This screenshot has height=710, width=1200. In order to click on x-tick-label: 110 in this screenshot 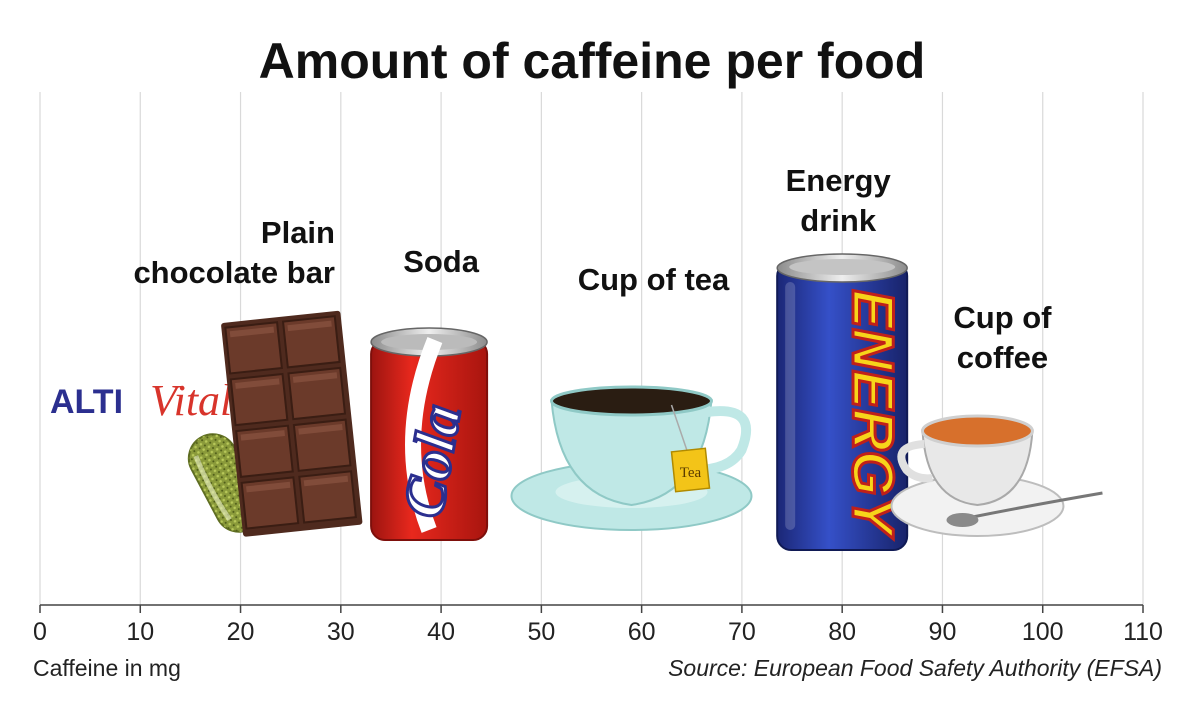, I will do `click(1143, 632)`.